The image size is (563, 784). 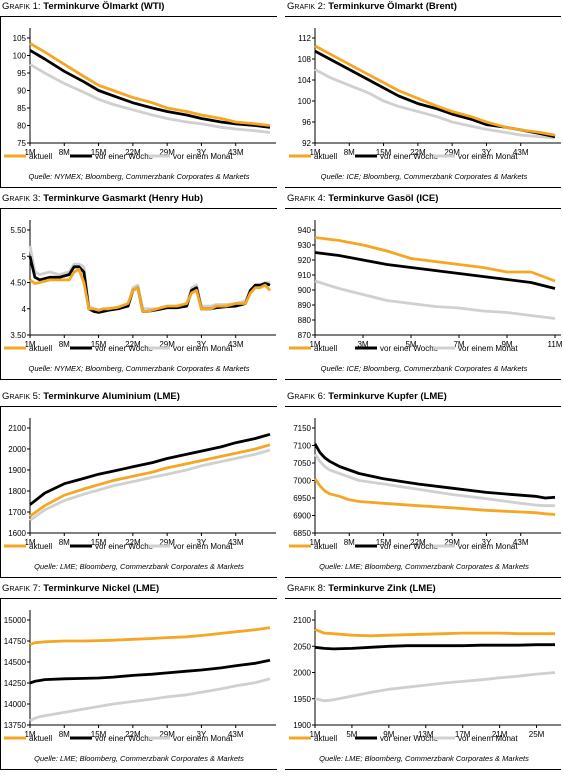 What do you see at coordinates (202, 734) in the screenshot?
I see `x-tick-label: 3Y` at bounding box center [202, 734].